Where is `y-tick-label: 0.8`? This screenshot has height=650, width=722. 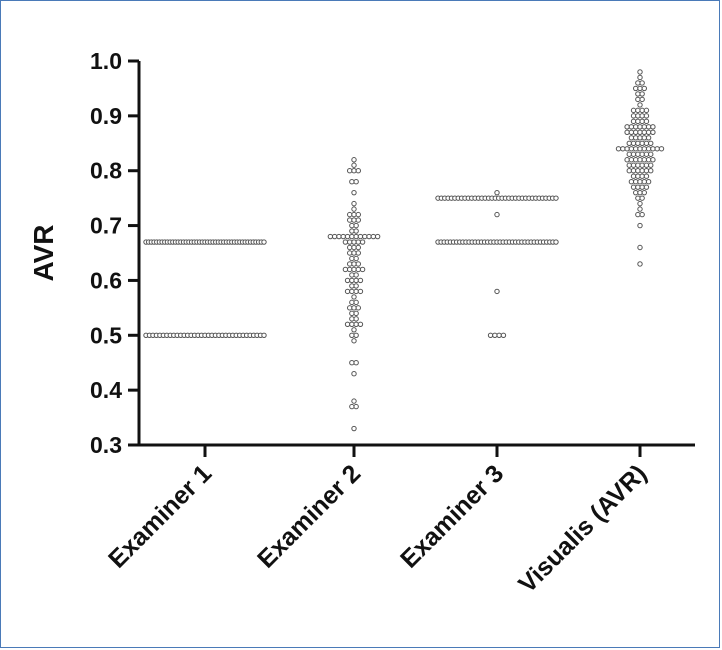
y-tick-label: 0.8 is located at coordinates (106, 171).